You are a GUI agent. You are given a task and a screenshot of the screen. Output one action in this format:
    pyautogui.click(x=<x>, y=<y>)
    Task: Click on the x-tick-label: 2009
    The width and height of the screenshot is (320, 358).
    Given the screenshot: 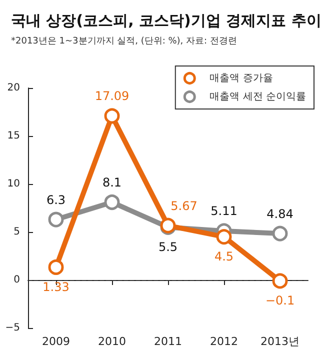 What is the action you would take?
    pyautogui.click(x=56, y=341)
    